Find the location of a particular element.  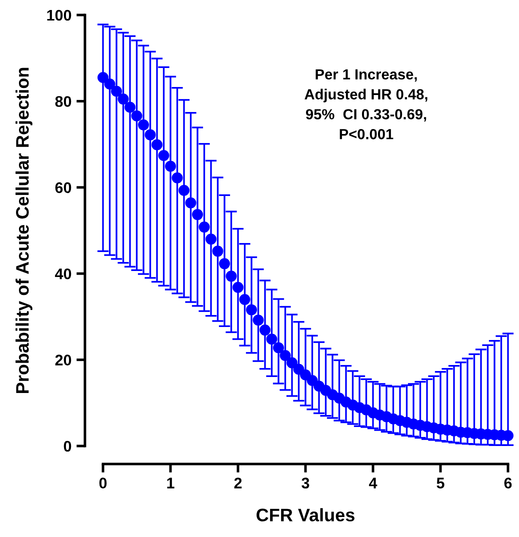

x-tick-label: 1 is located at coordinates (170, 483).